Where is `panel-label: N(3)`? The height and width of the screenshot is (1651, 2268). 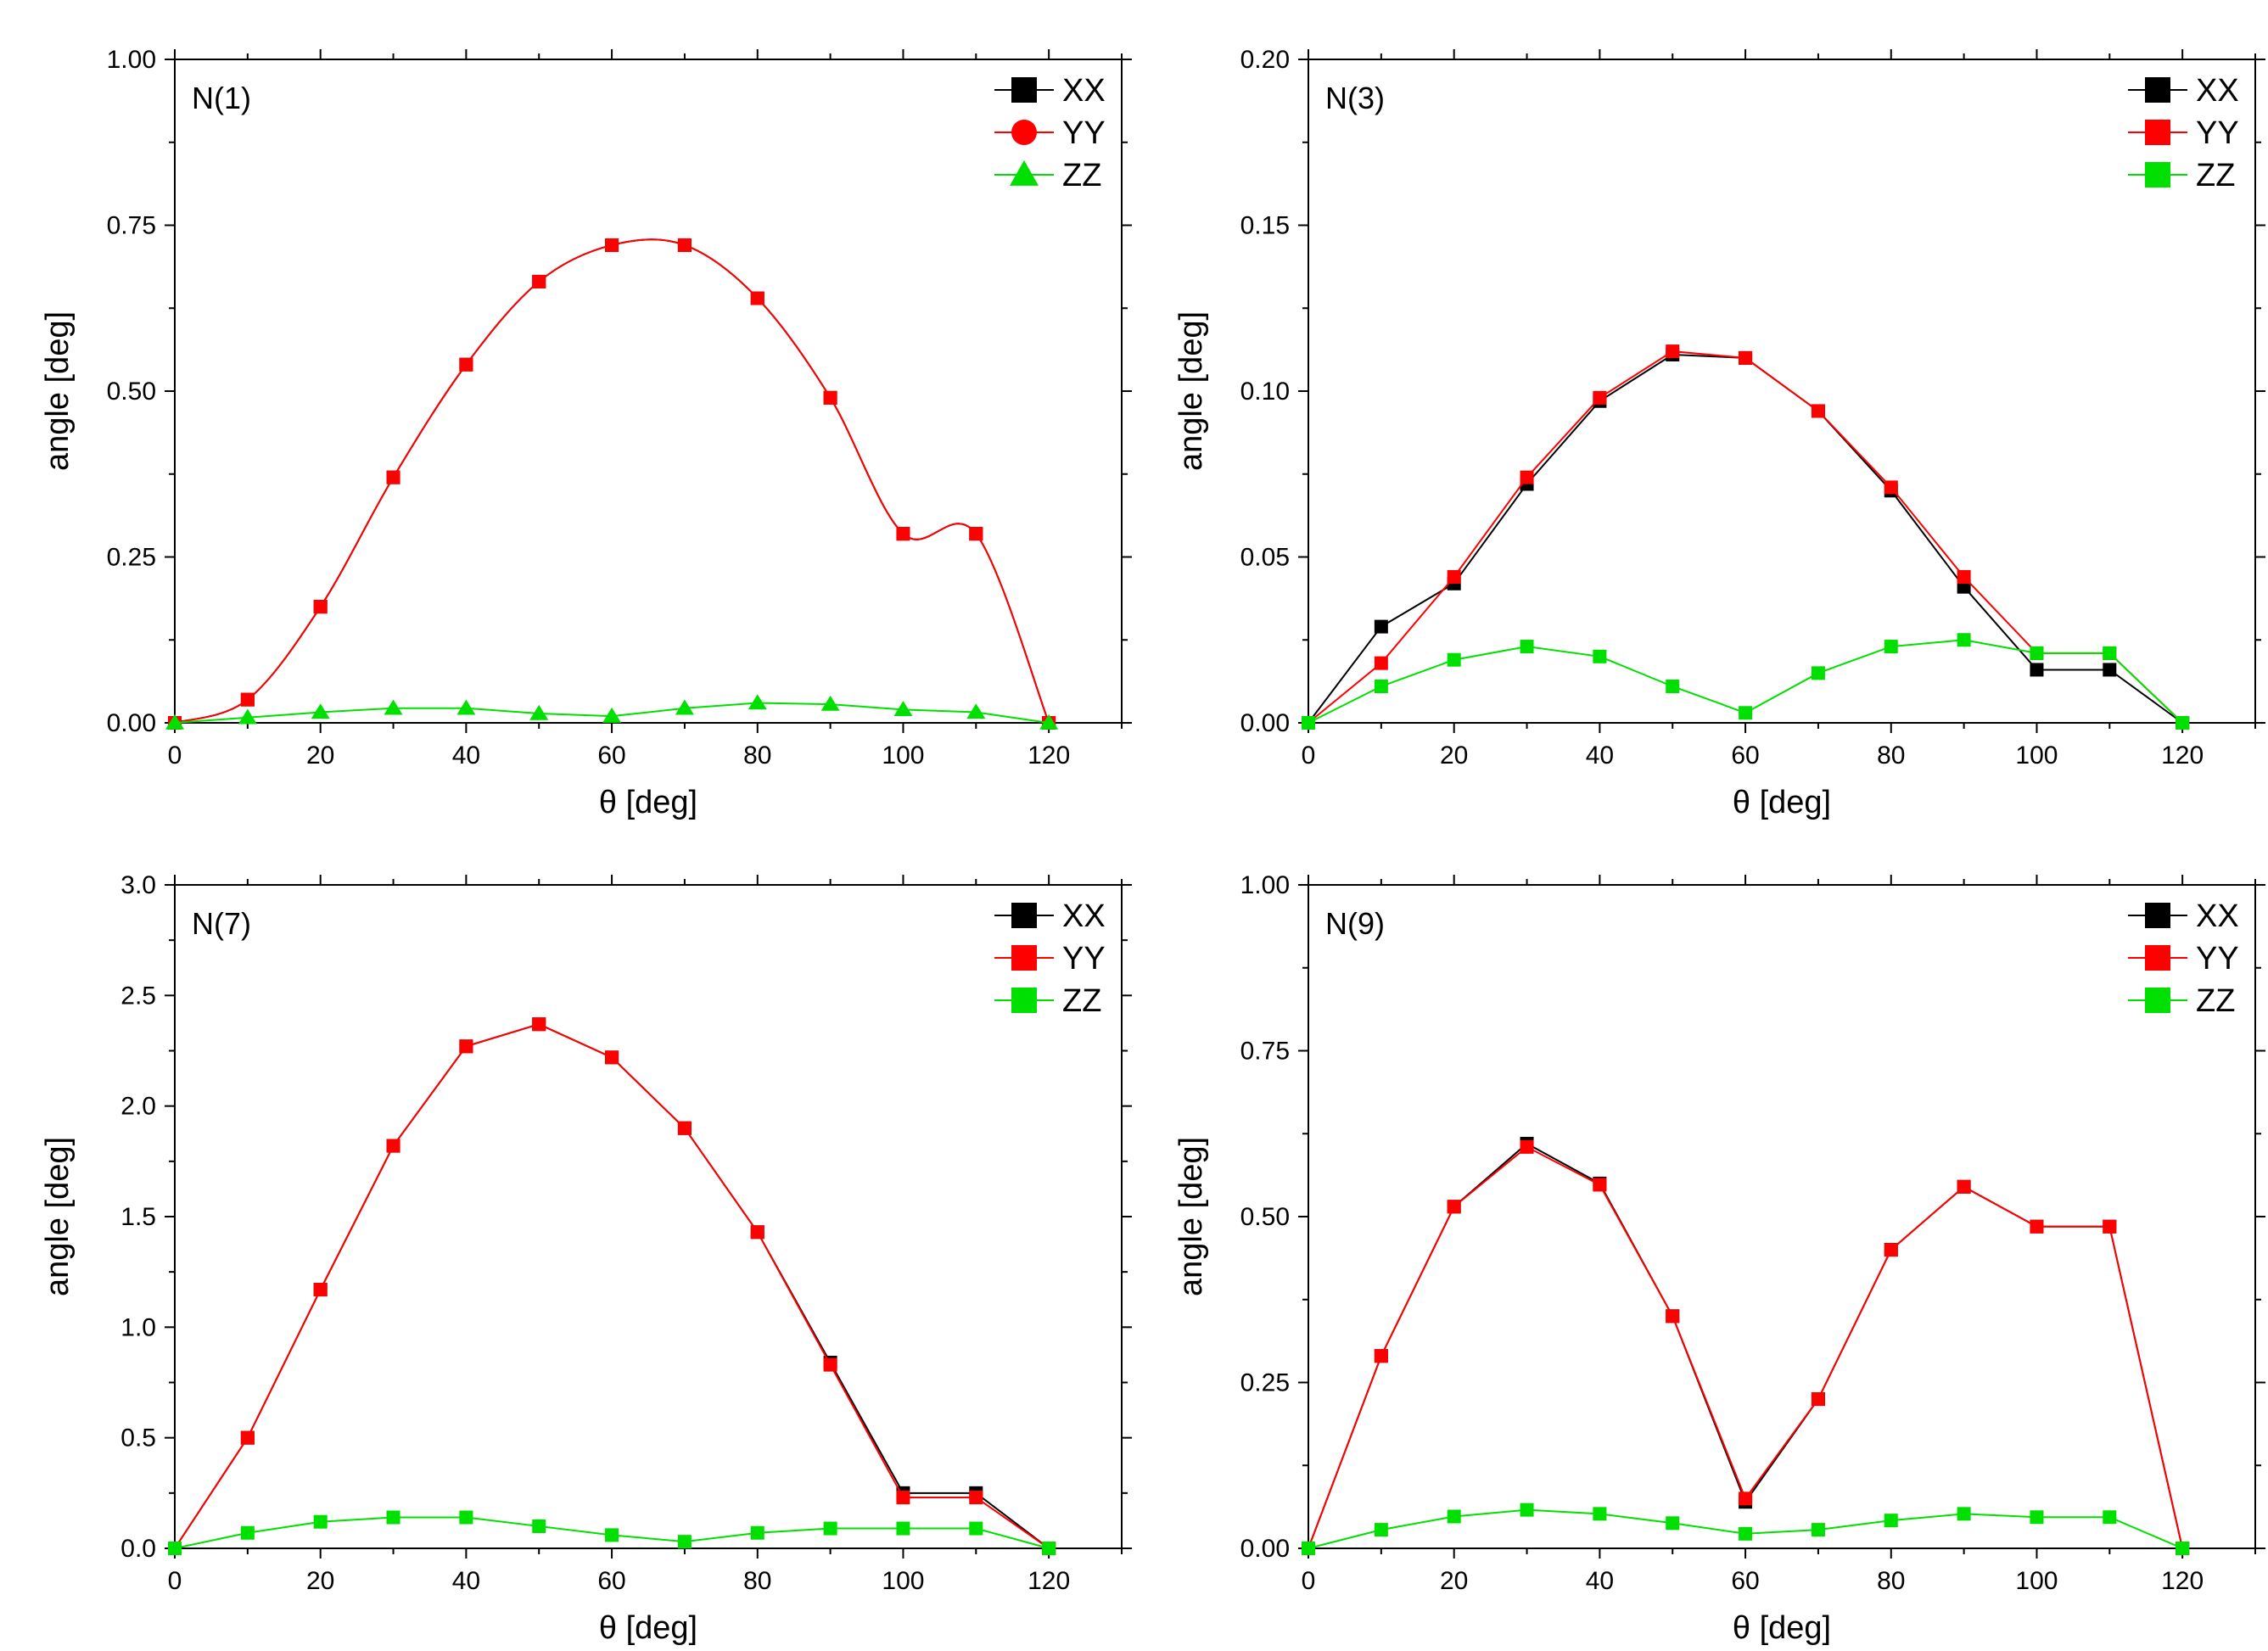 panel-label: N(3) is located at coordinates (1355, 98).